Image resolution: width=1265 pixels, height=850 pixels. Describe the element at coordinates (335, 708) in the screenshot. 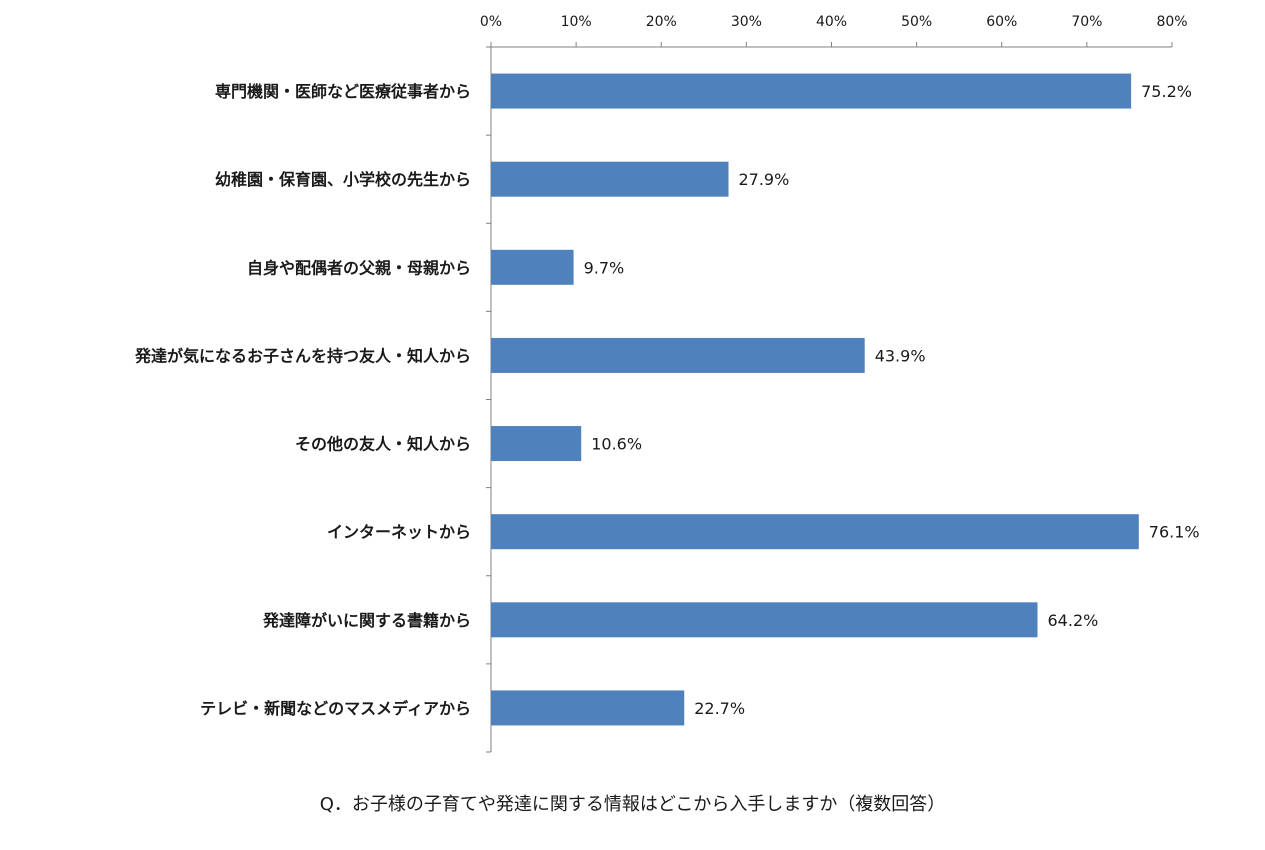

I see `category-label: テレビ・新聞などのマスメディアから` at that location.